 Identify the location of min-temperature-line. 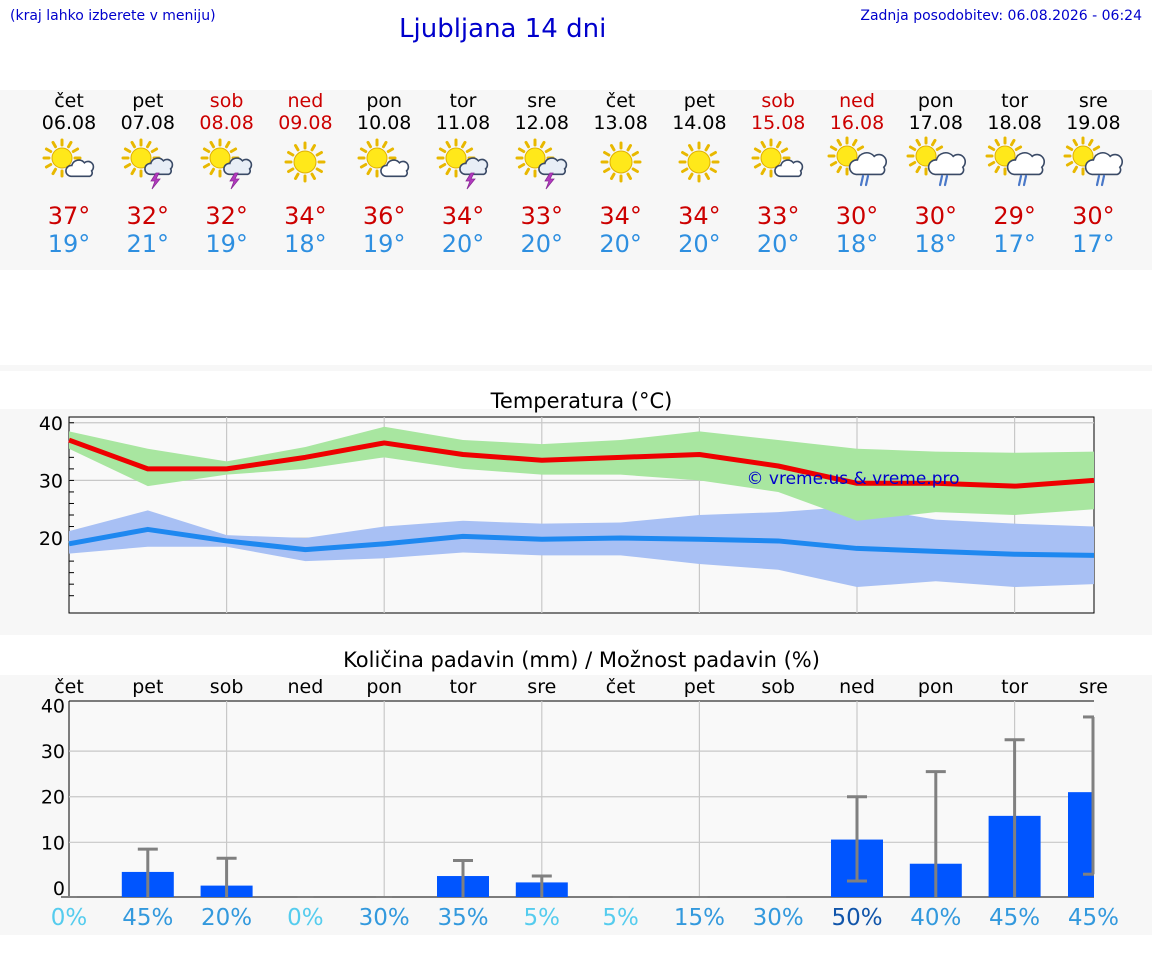
(581, 542).